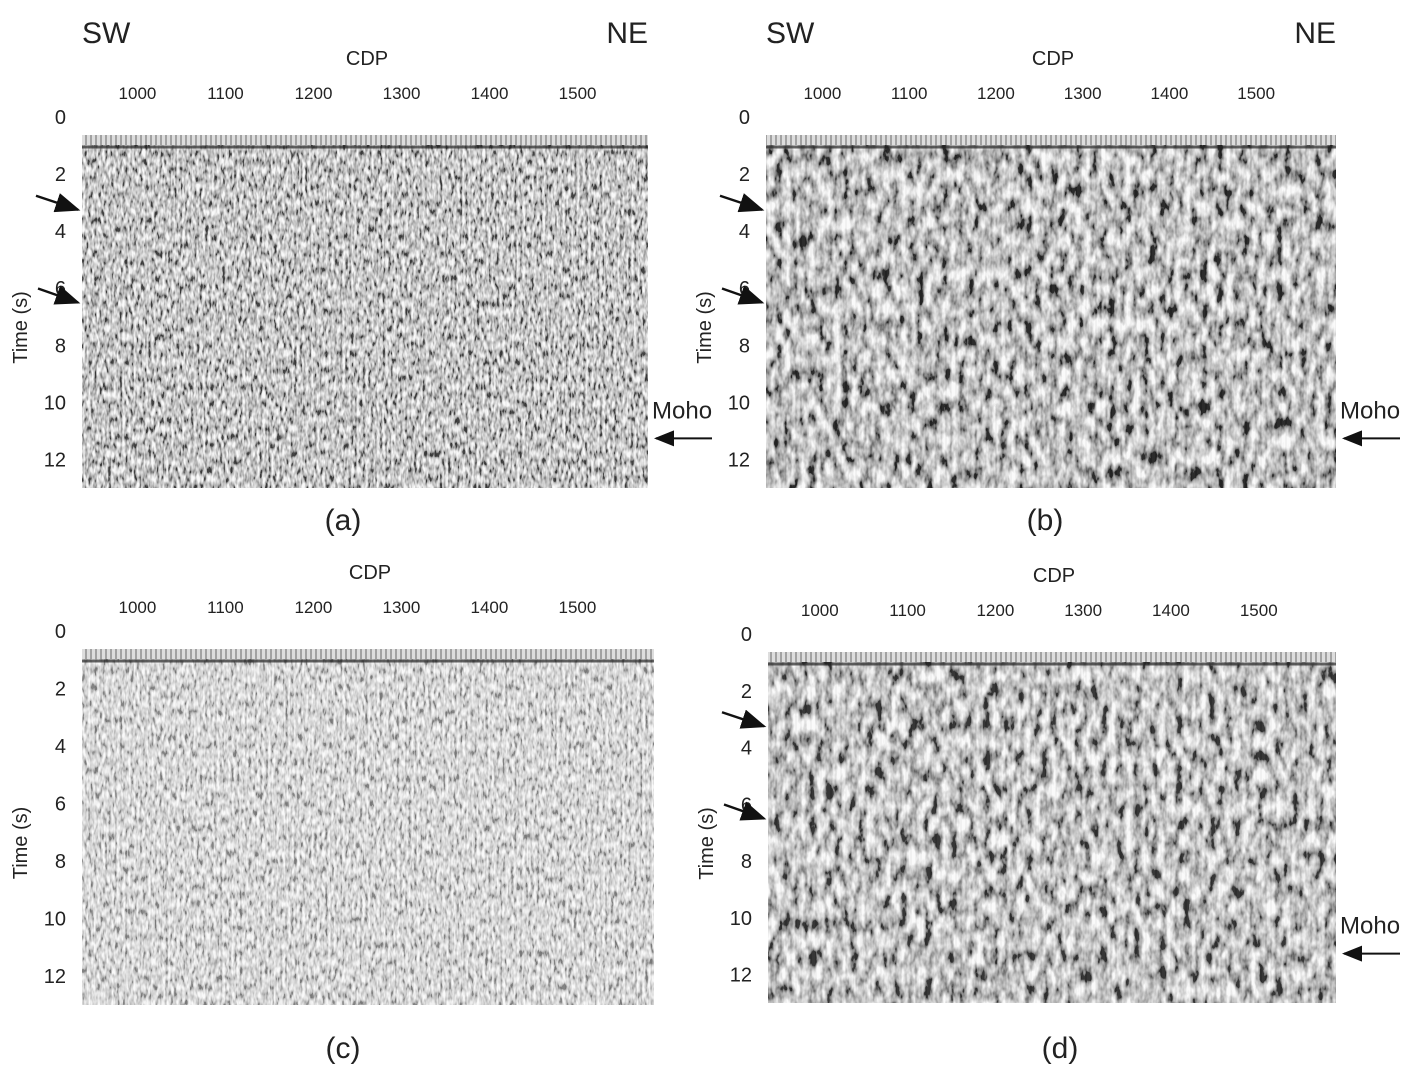 Image resolution: width=1418 pixels, height=1070 pixels. I want to click on panel-label: (a), so click(343, 520).